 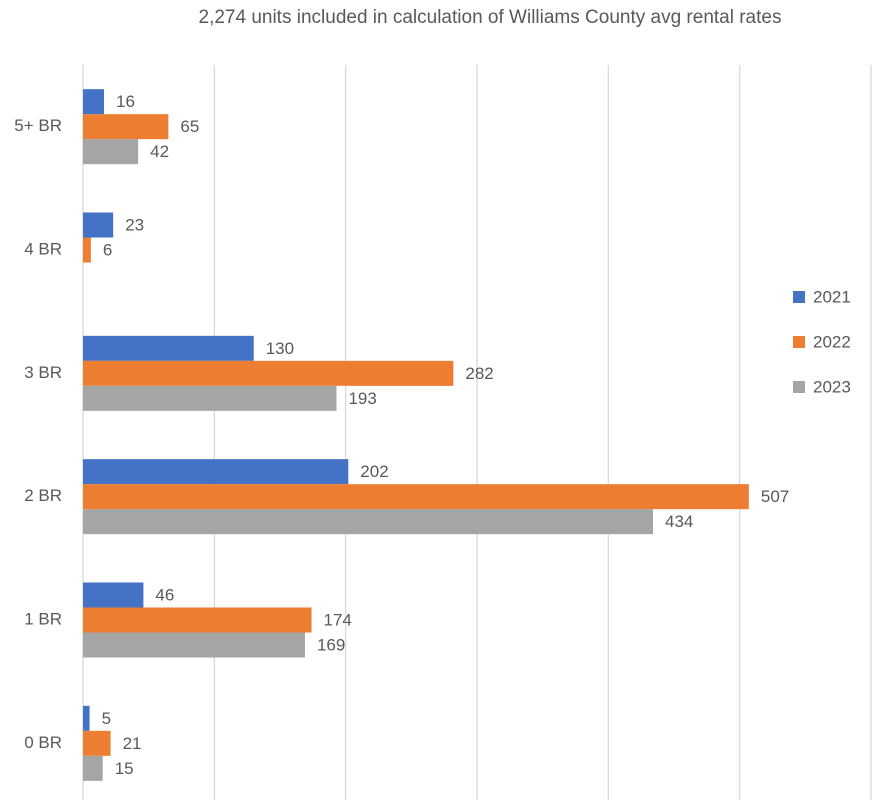 I want to click on data-label: 42, so click(x=159, y=151).